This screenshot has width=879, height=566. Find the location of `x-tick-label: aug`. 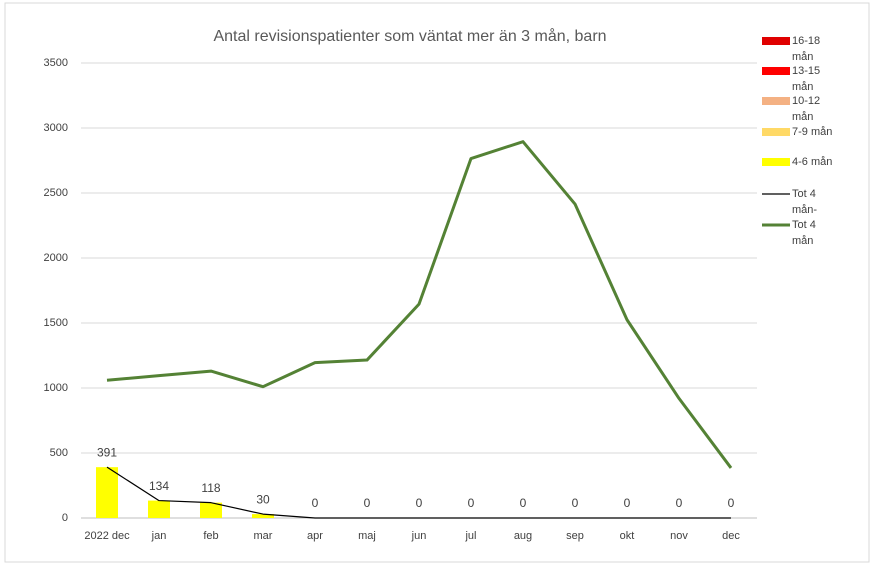

x-tick-label: aug is located at coordinates (523, 536).